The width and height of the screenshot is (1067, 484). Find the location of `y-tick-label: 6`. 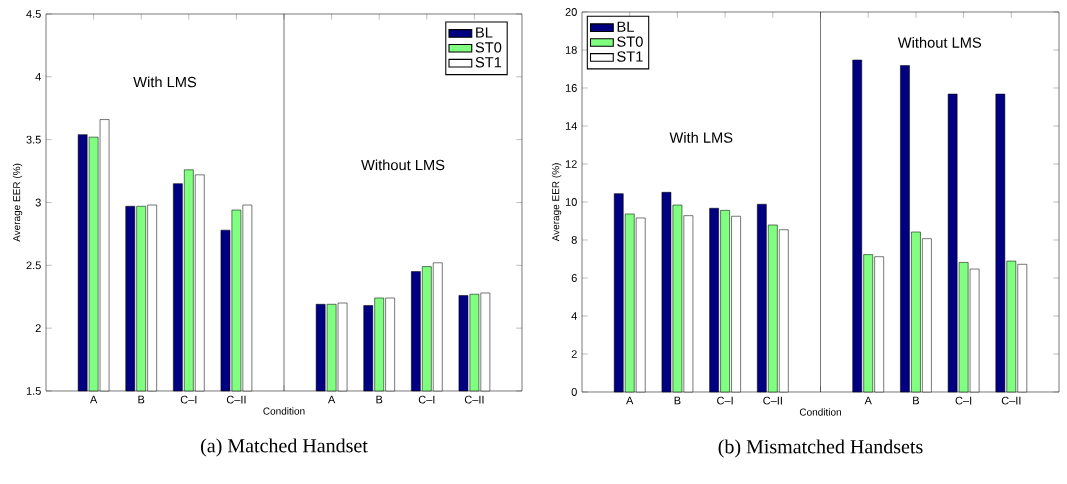

y-tick-label: 6 is located at coordinates (574, 278).